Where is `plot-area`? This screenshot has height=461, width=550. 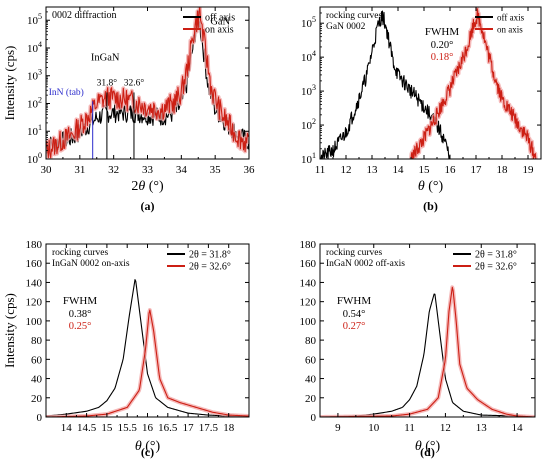
plot-area is located at coordinates (429, 83).